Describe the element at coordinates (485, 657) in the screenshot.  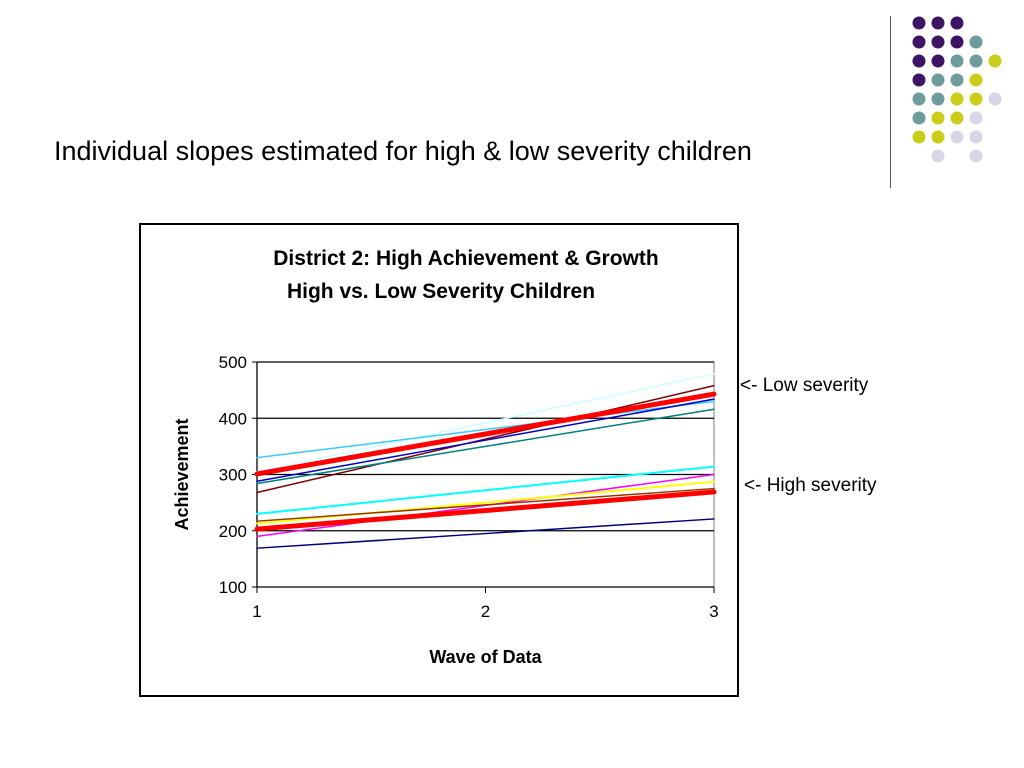
I see `x-axis-label: Wave of Data` at that location.